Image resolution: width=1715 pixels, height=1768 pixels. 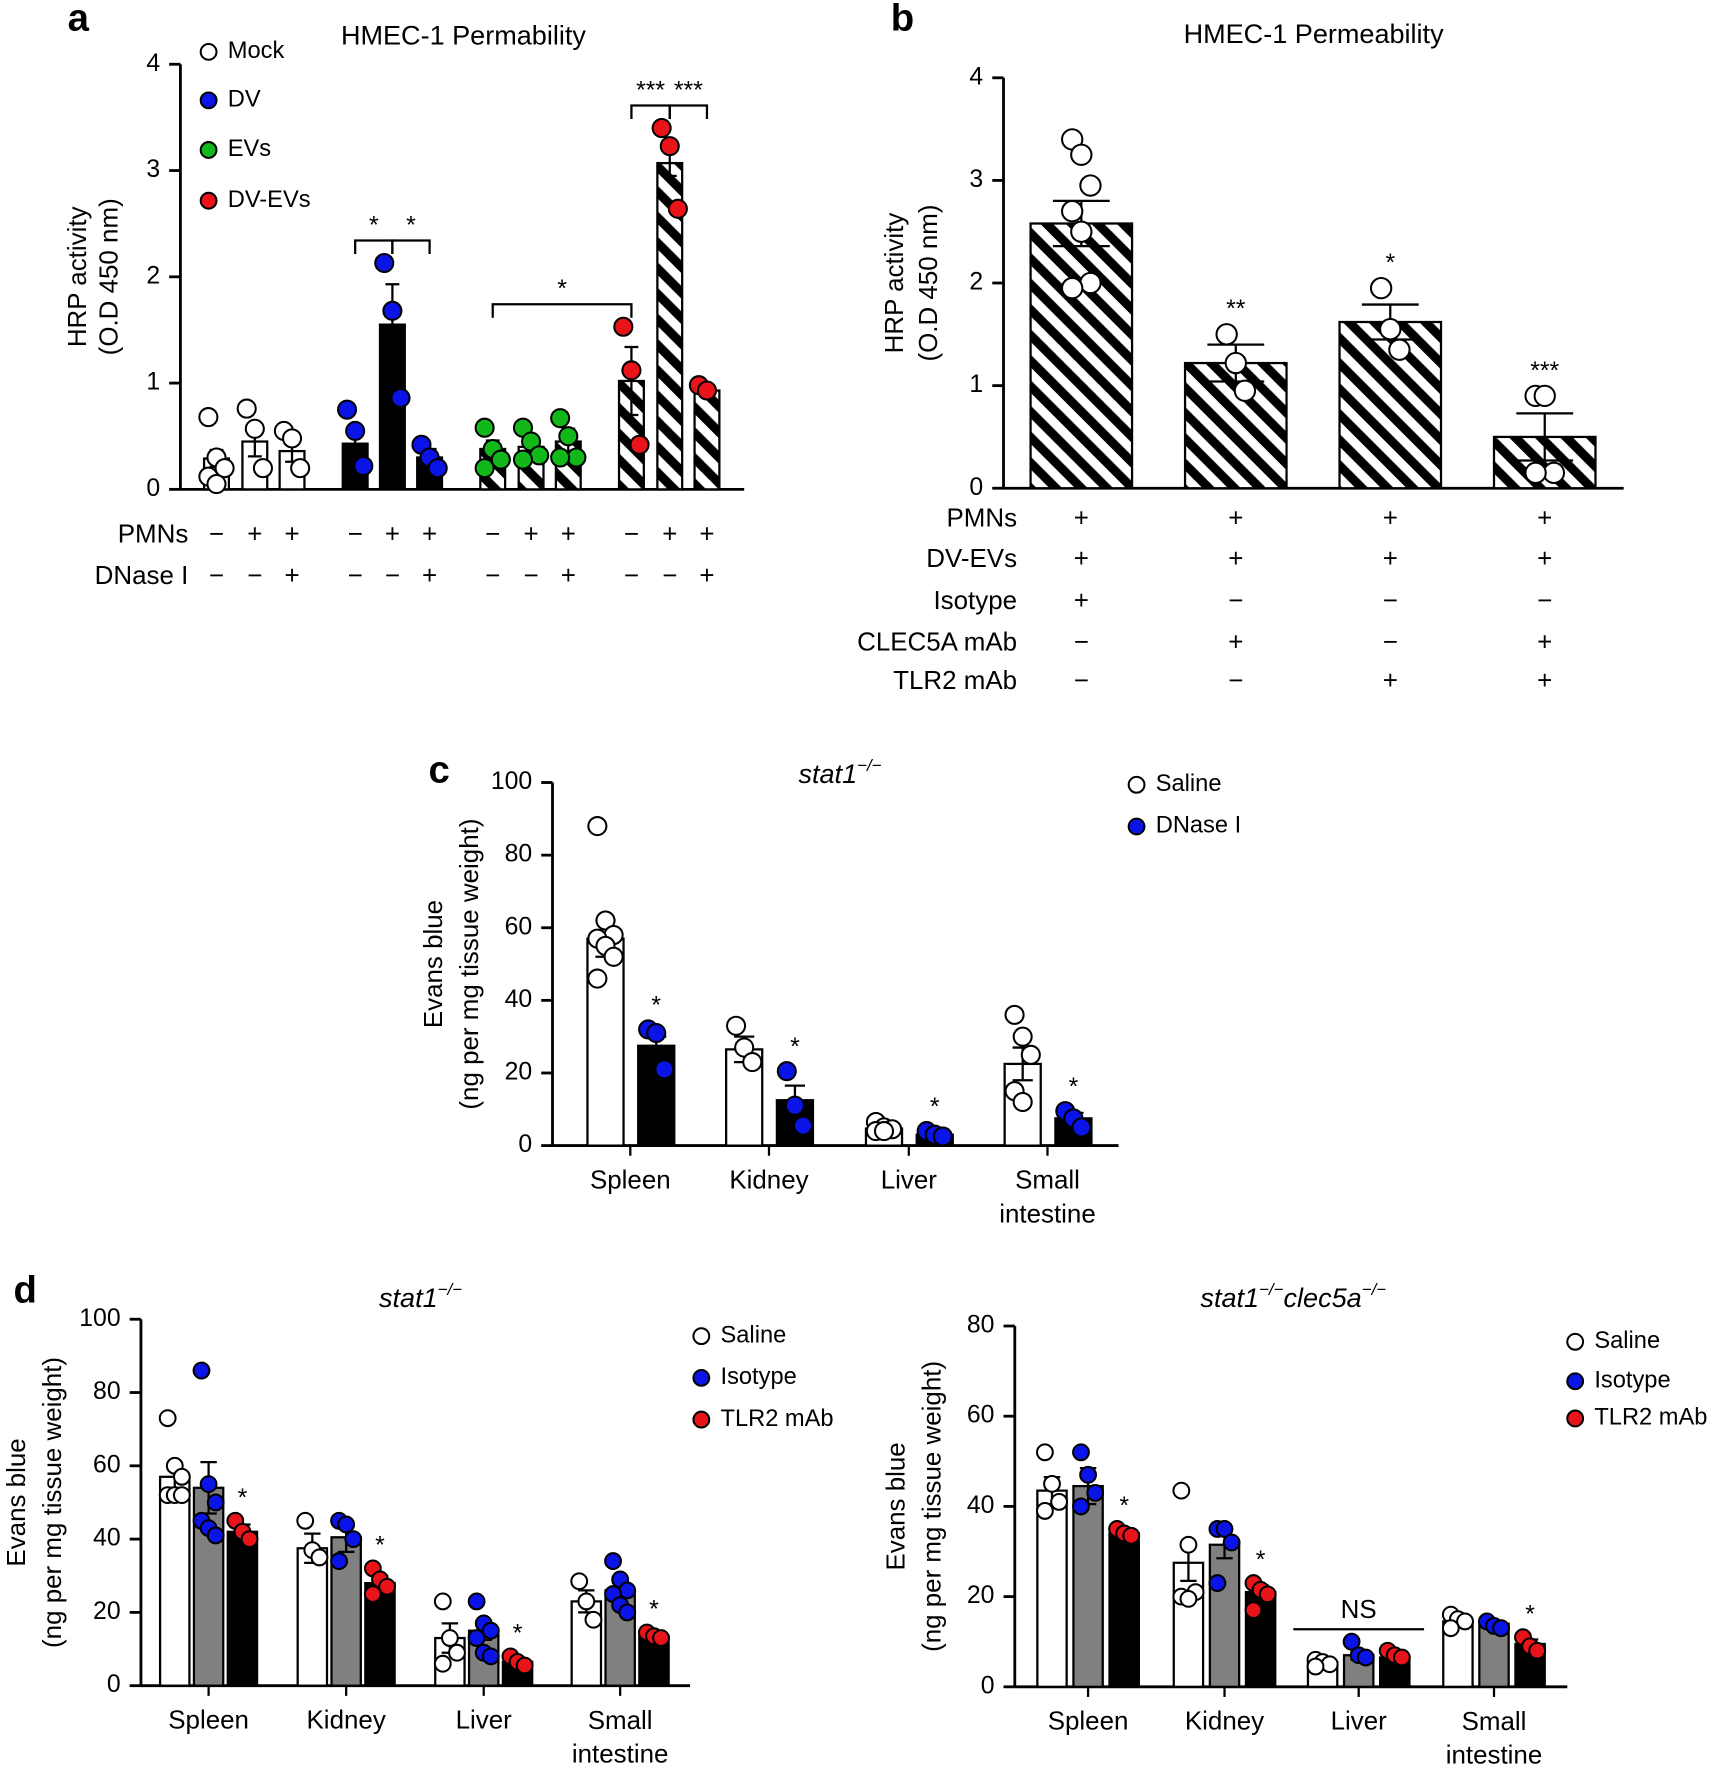 What do you see at coordinates (249, 149) in the screenshot?
I see `legend-label: EVs` at bounding box center [249, 149].